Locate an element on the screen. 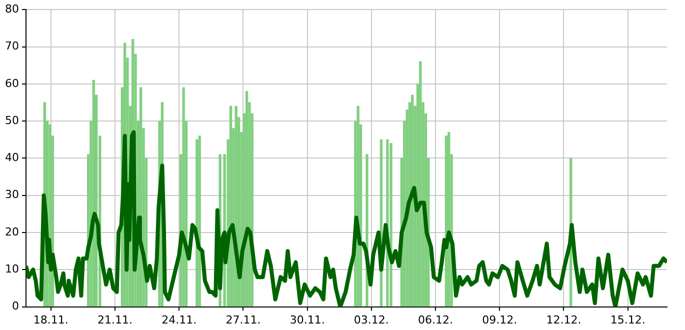 This screenshot has width=685, height=330. y-tick-label: 10 is located at coordinates (11, 269).